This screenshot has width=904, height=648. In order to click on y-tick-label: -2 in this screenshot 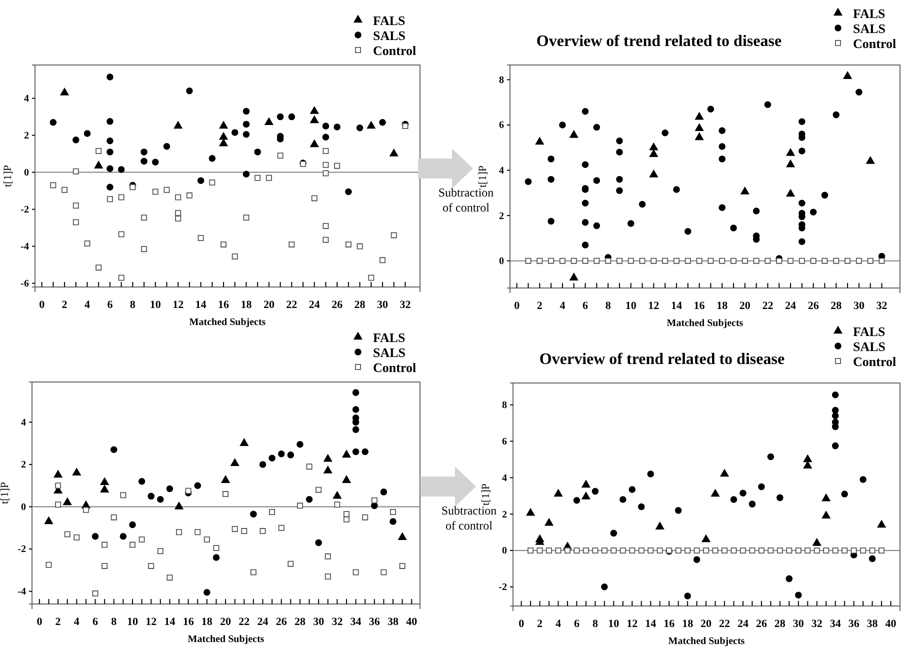, I will do `click(22, 550)`.